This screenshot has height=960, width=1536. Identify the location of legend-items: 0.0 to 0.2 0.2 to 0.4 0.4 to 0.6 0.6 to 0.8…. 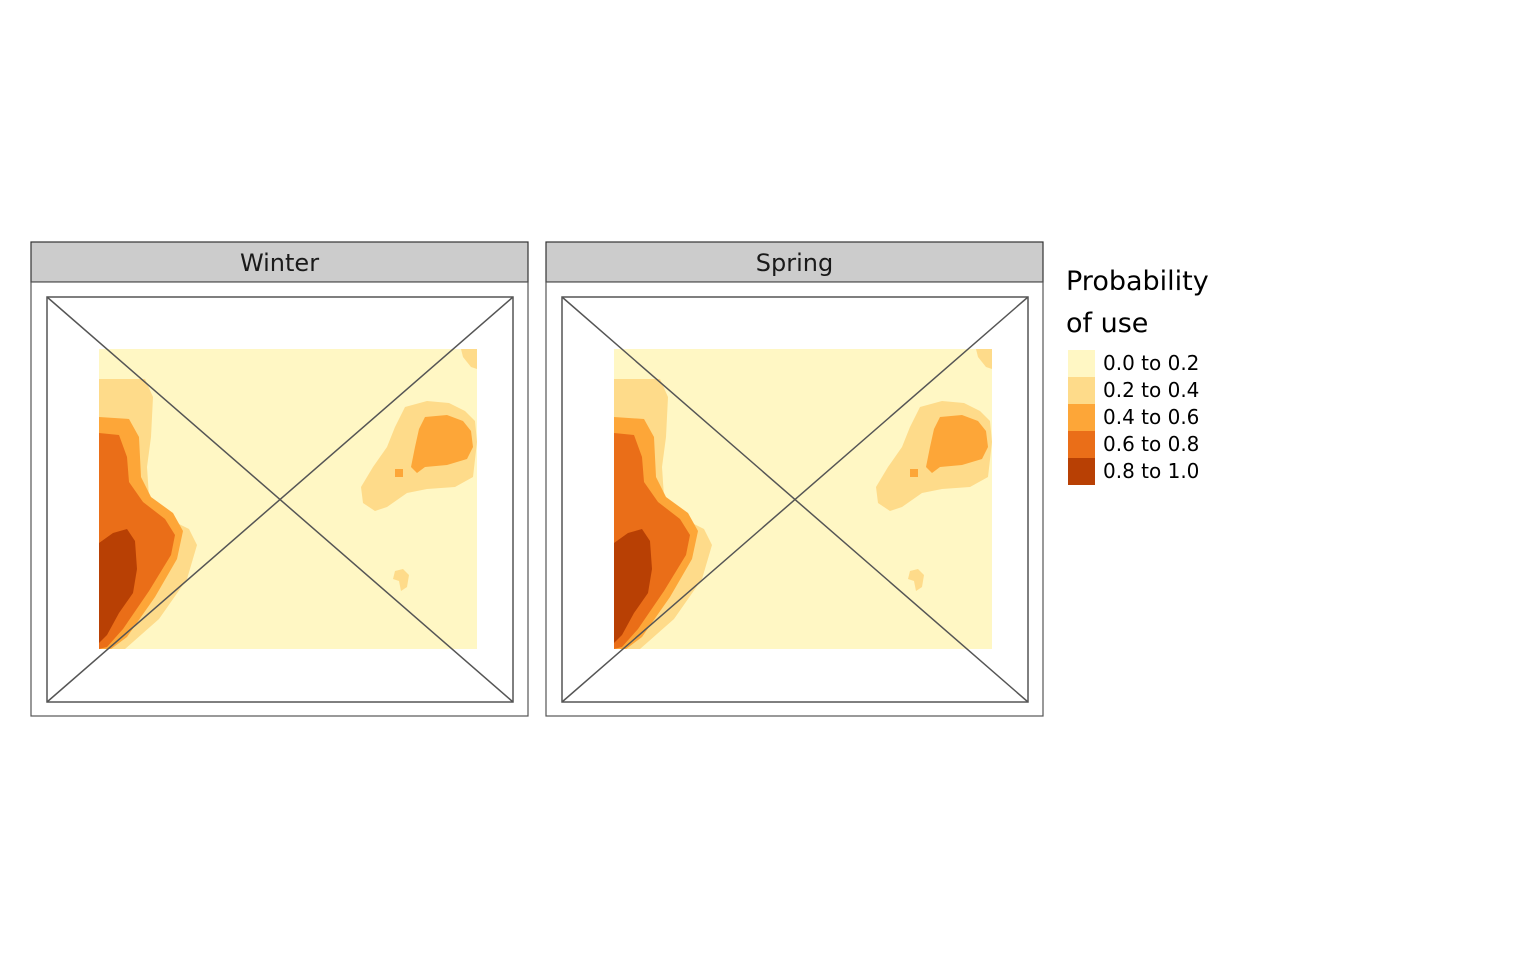
(1133, 417).